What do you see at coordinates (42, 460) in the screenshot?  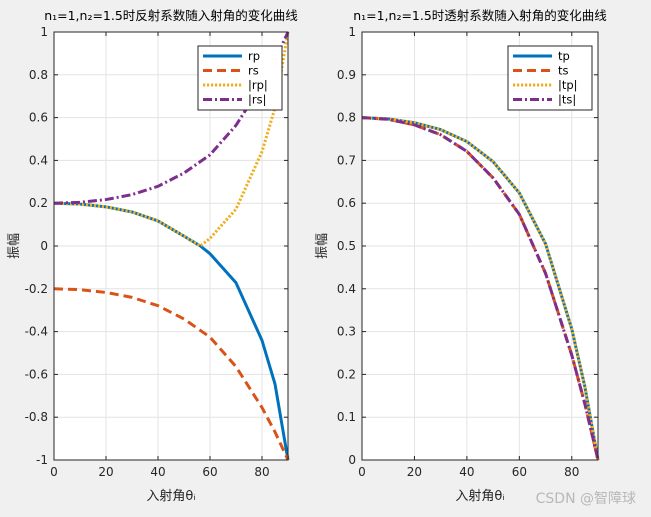 I see `y-tick-label: -1` at bounding box center [42, 460].